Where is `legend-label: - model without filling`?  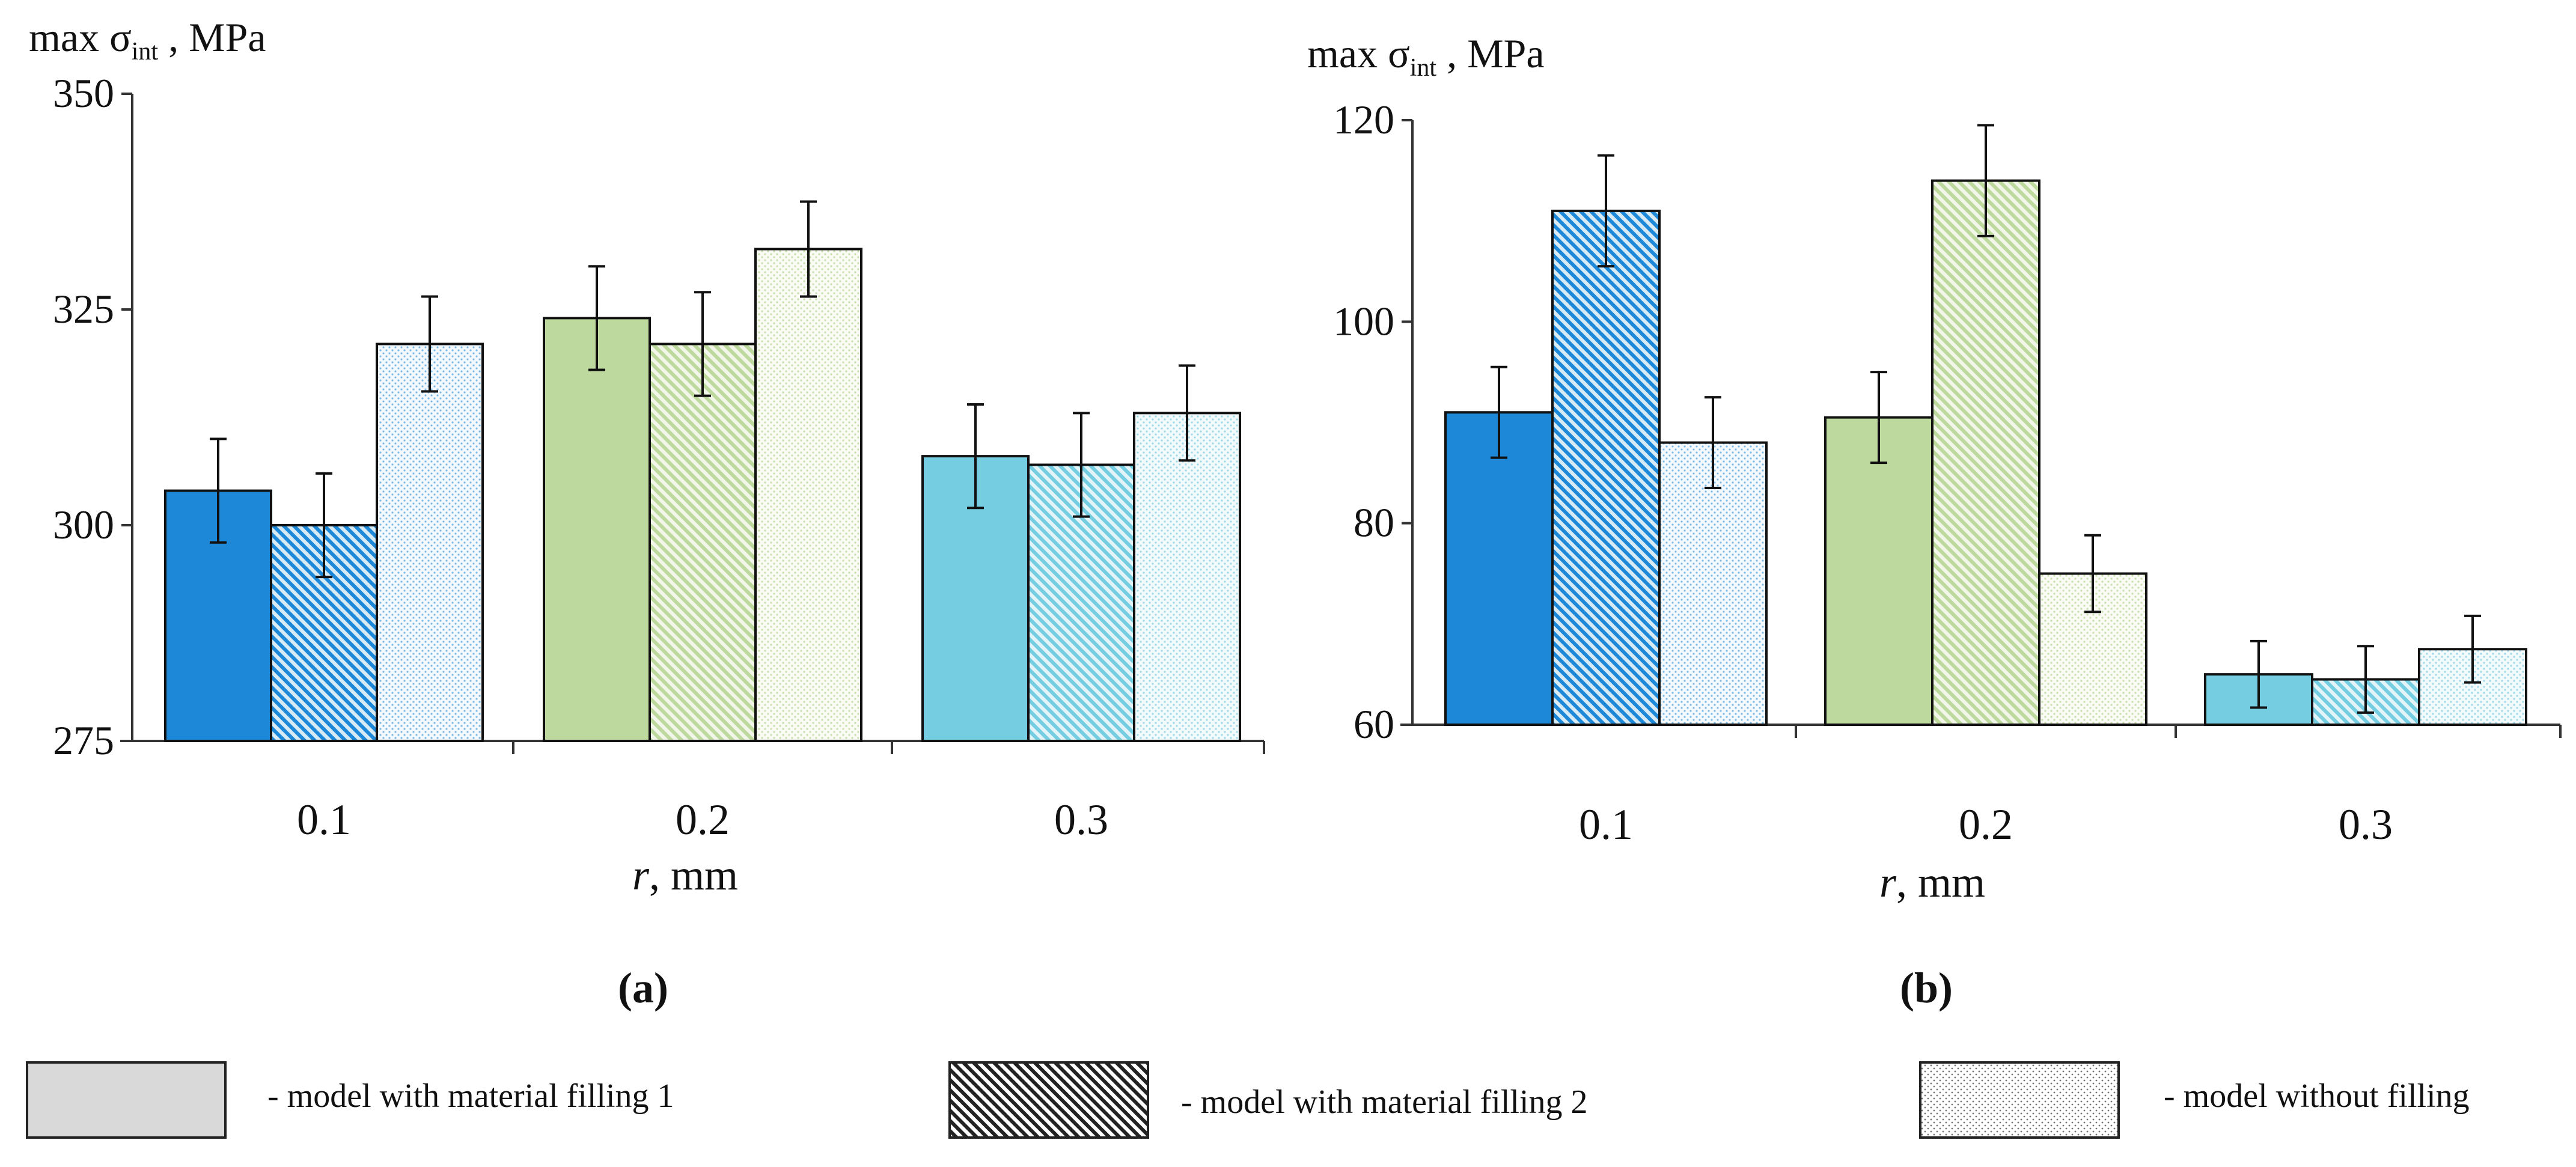 legend-label: - model without filling is located at coordinates (2317, 1096).